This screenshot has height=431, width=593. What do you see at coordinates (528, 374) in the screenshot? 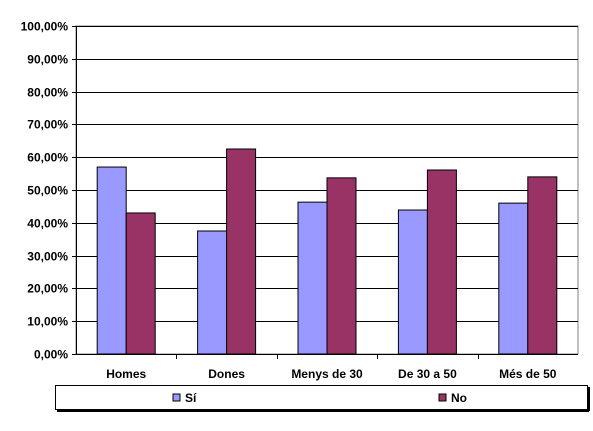
I see `x-tick-label: Més de 50` at bounding box center [528, 374].